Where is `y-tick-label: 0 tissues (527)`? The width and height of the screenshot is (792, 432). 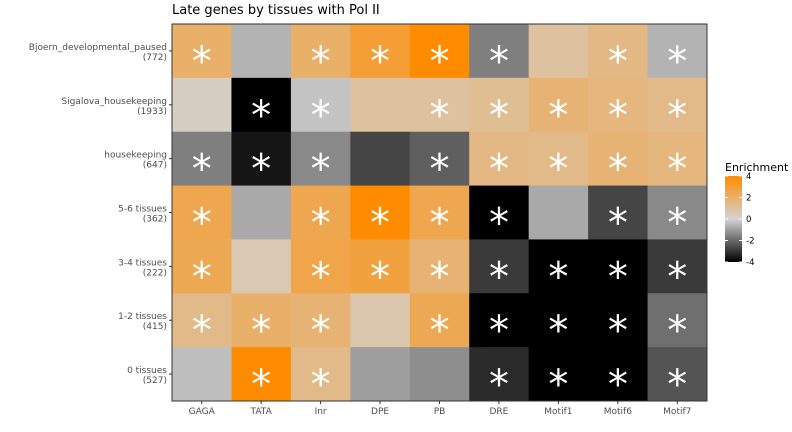
y-tick-label: 0 tissues (527) is located at coordinates (147, 376).